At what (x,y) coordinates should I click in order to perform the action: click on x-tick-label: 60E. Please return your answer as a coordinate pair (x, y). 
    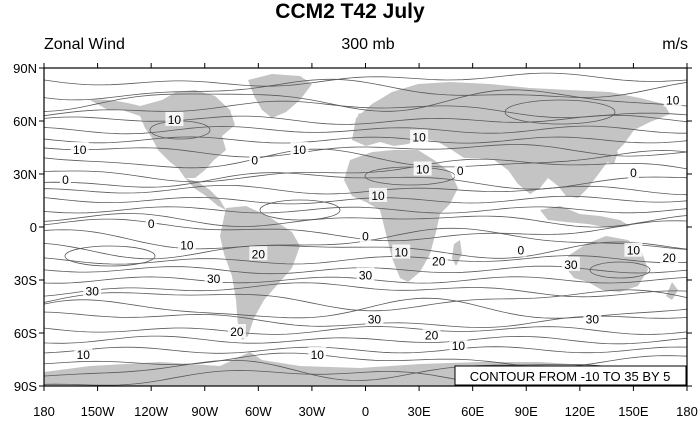
    Looking at the image, I should click on (472, 411).